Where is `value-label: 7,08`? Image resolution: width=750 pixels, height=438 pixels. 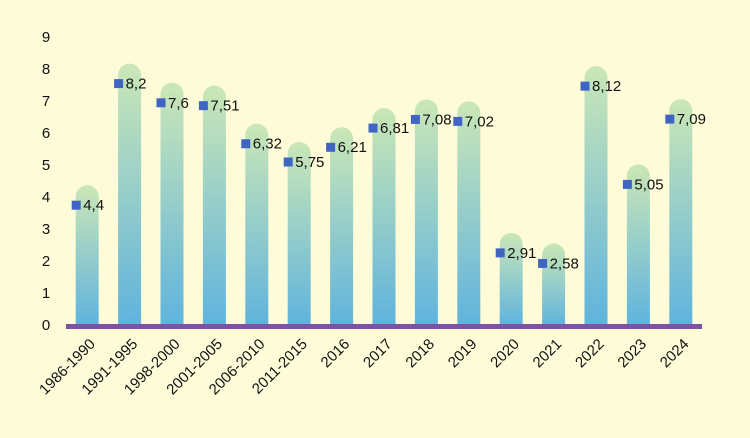
value-label: 7,08 is located at coordinates (436, 119).